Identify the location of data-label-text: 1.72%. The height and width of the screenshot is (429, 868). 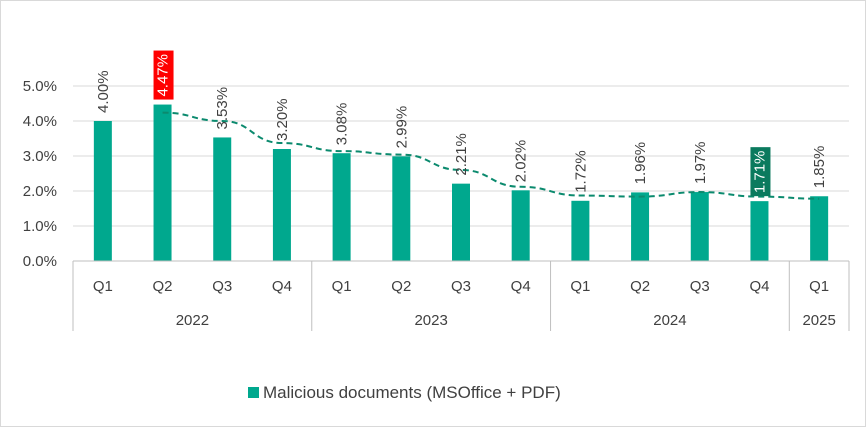
(580, 171).